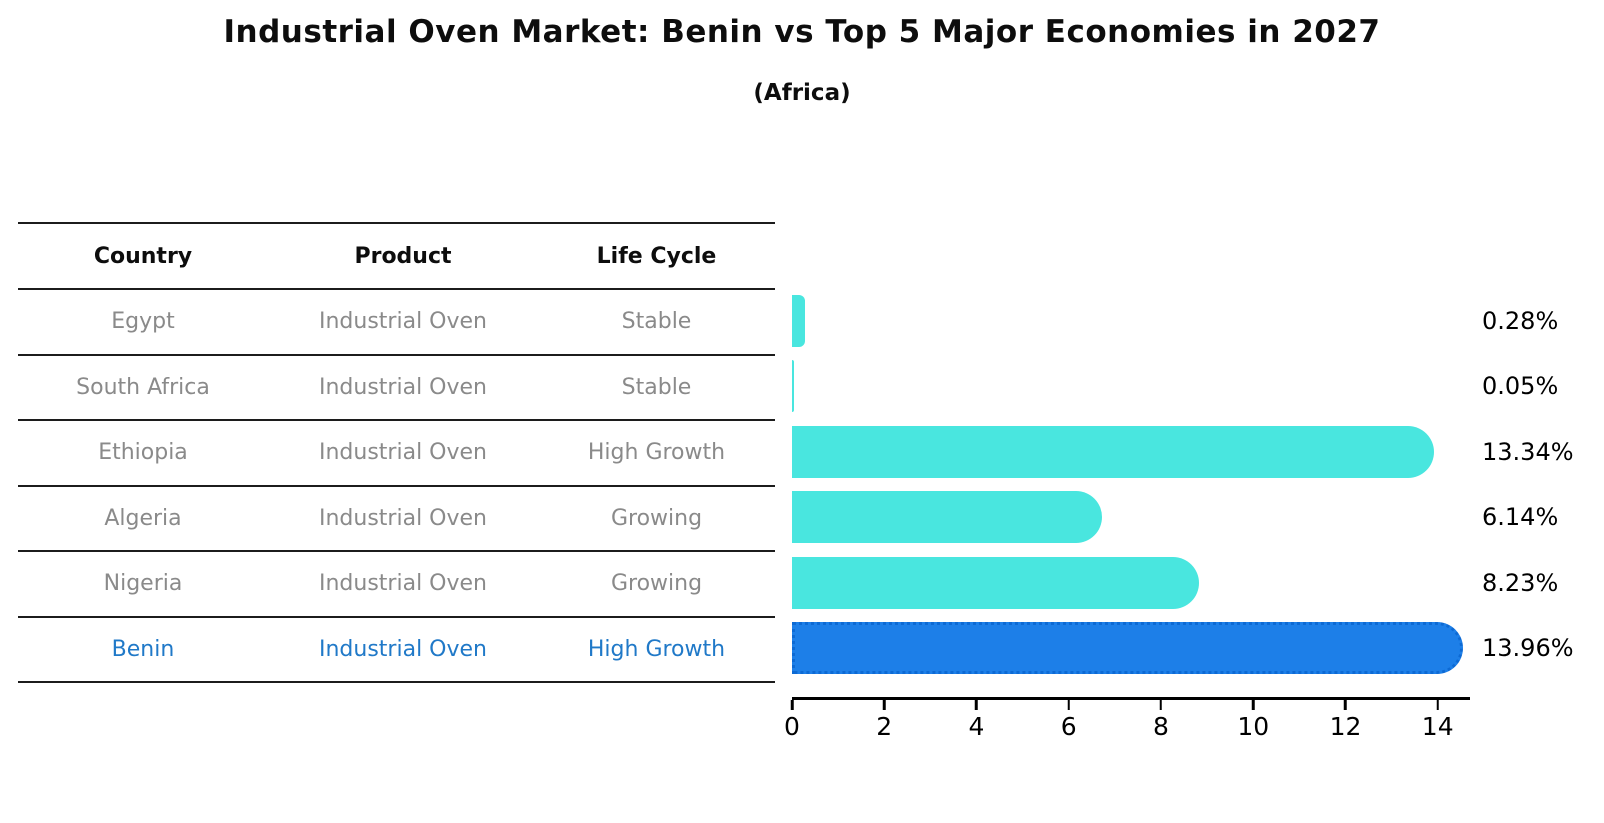  What do you see at coordinates (1345, 726) in the screenshot?
I see `x-tick-label: 12` at bounding box center [1345, 726].